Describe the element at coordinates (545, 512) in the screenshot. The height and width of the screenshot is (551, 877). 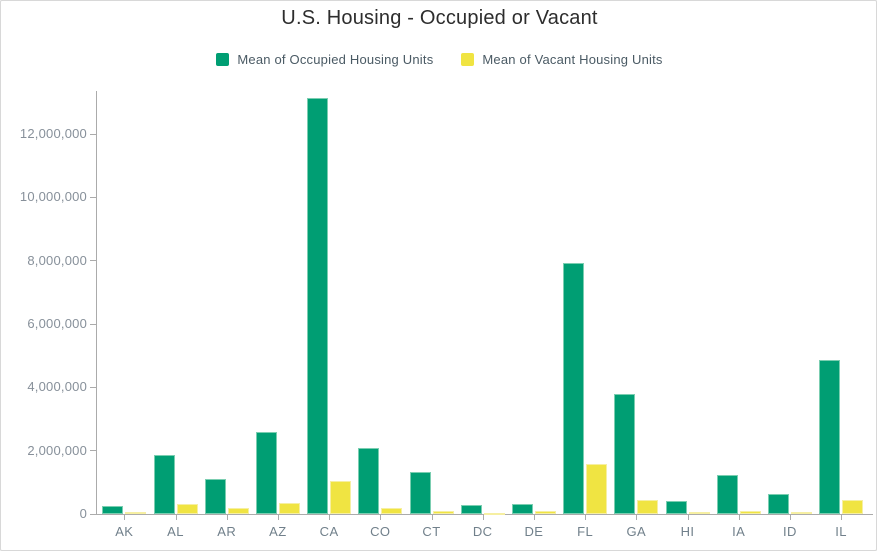
I see `bar-vacant-DE` at that location.